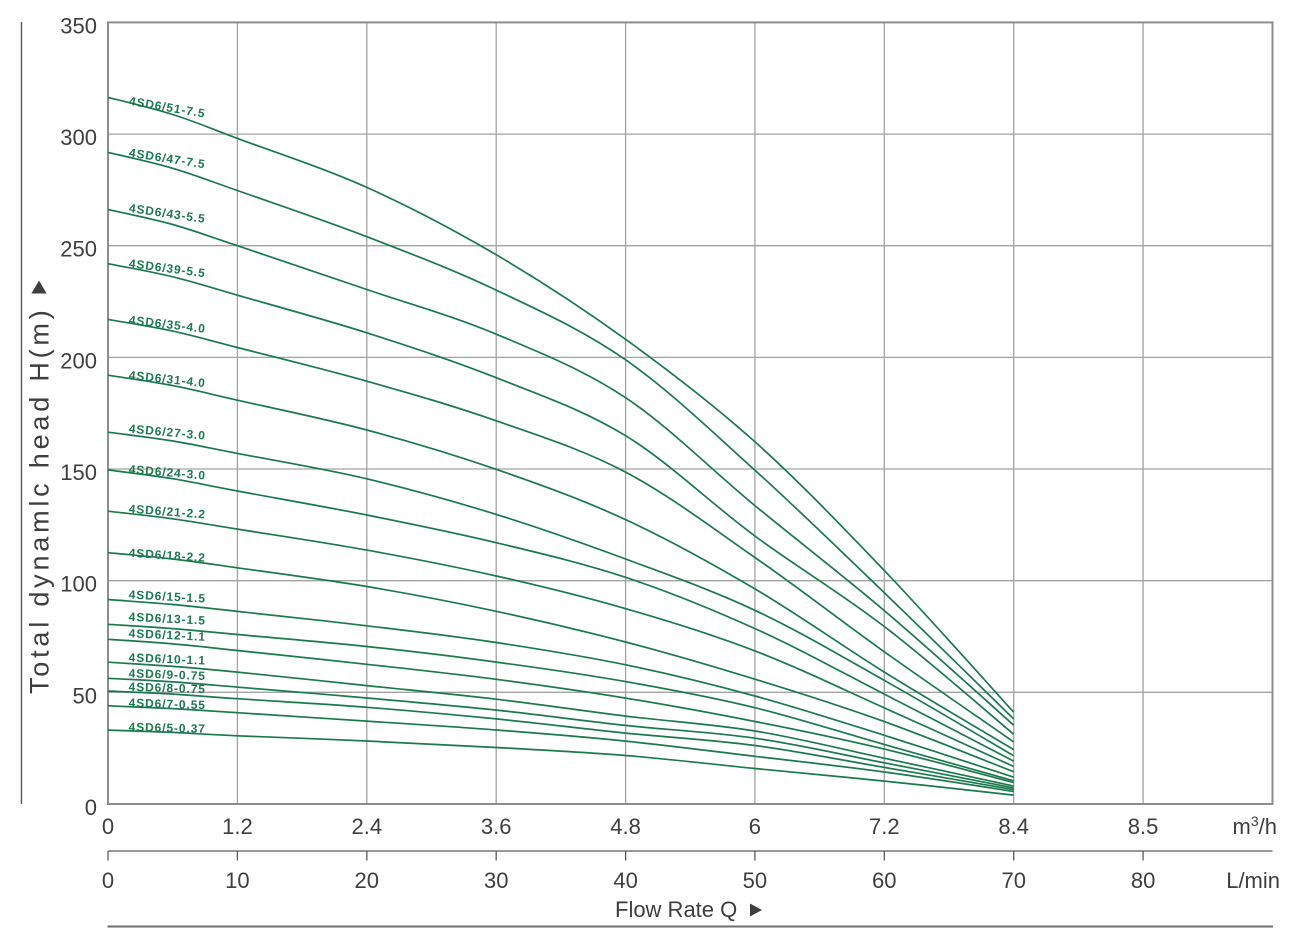  Describe the element at coordinates (1253, 880) in the screenshot. I see `svg-text: L/min` at that location.